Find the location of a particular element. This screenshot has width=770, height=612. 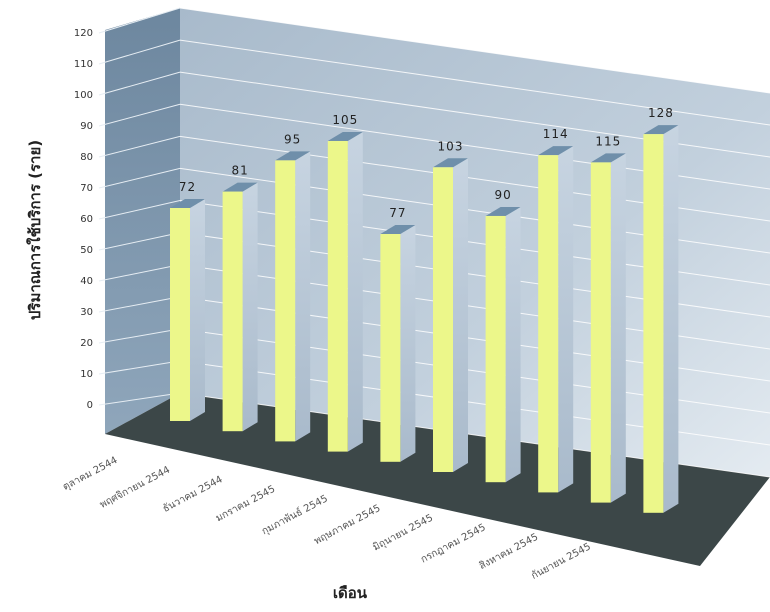

y-tick-label: 100 is located at coordinates (83, 95).